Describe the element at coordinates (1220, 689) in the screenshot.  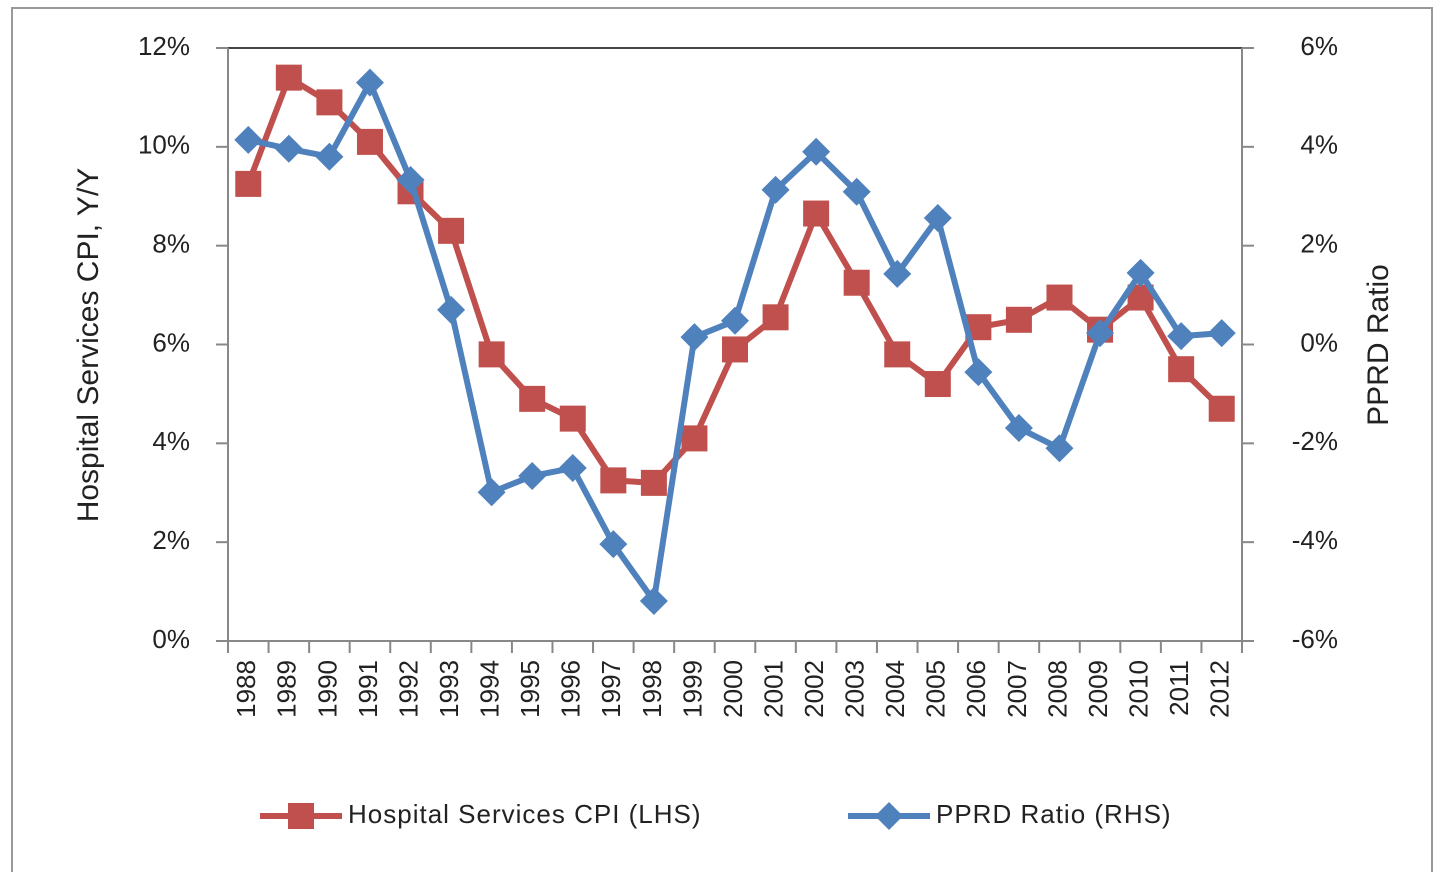
I see `x-tick-label: 2012` at that location.